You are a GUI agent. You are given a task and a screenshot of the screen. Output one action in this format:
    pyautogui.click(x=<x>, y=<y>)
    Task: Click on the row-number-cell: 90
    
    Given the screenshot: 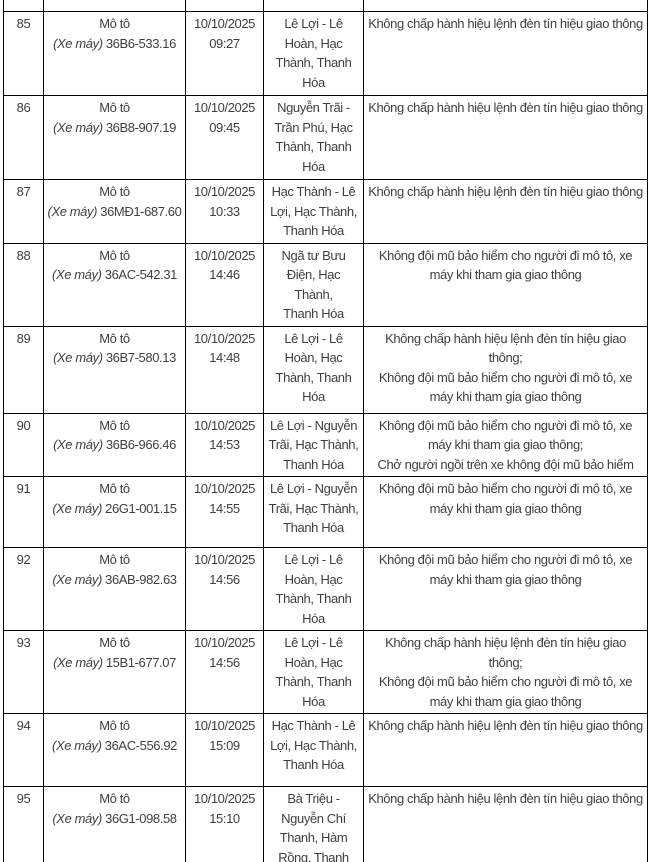 What is the action you would take?
    pyautogui.click(x=23, y=444)
    